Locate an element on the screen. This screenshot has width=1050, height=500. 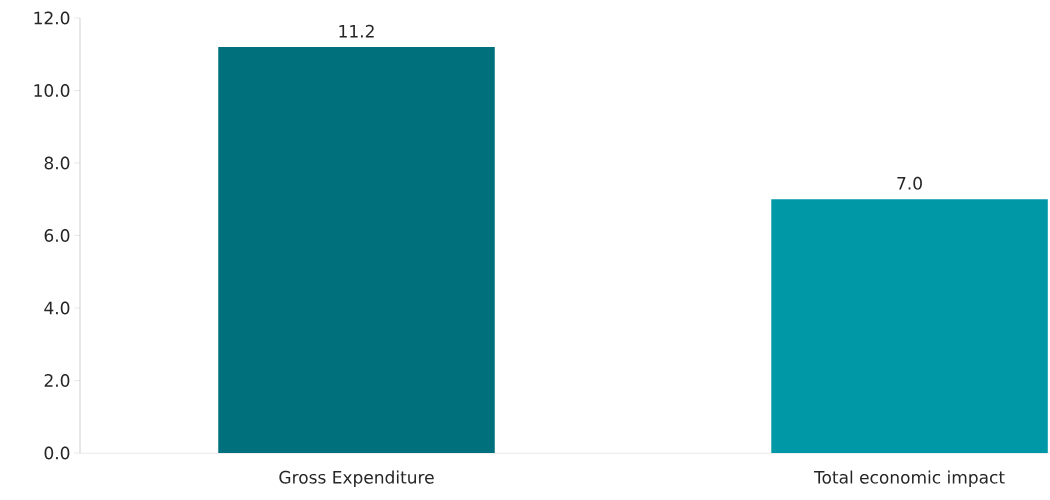
y-tick-label: 4.0 is located at coordinates (57, 308).